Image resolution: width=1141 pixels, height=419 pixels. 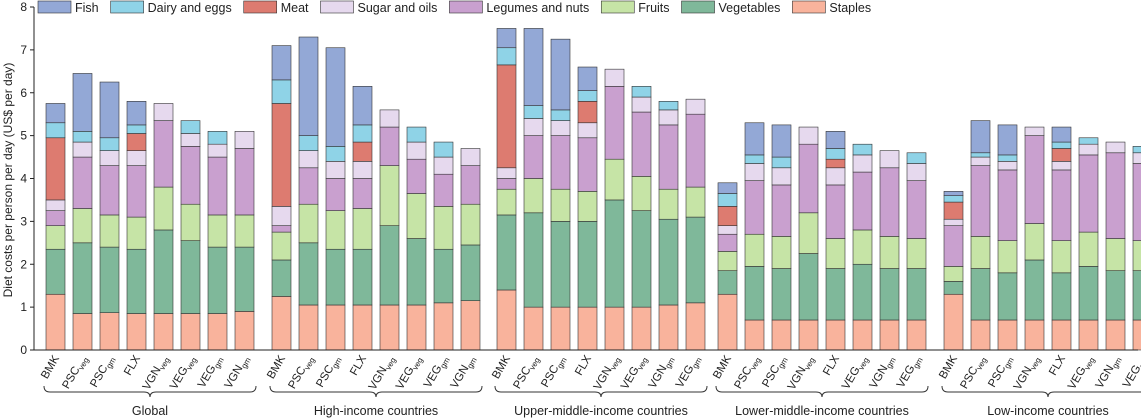 What do you see at coordinates (801, 374) in the screenshot?
I see `x-tick-label: VGNveg` at bounding box center [801, 374].